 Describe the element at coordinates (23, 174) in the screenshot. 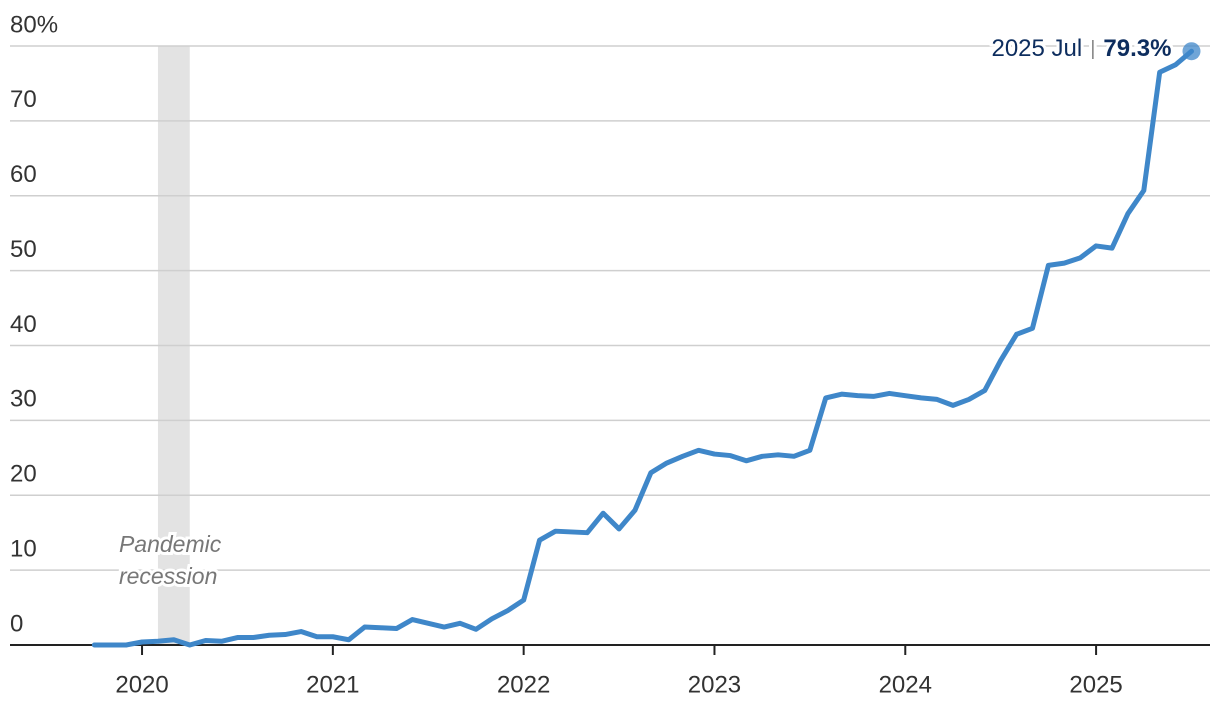

I see `y-tick-label: 60` at that location.